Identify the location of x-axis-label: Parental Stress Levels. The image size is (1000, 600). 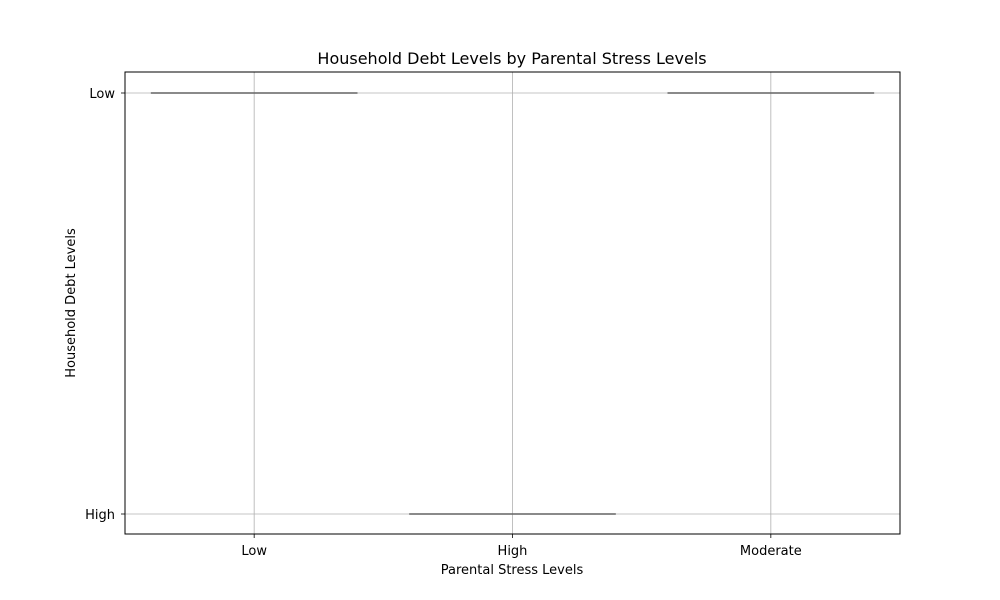
(512, 570).